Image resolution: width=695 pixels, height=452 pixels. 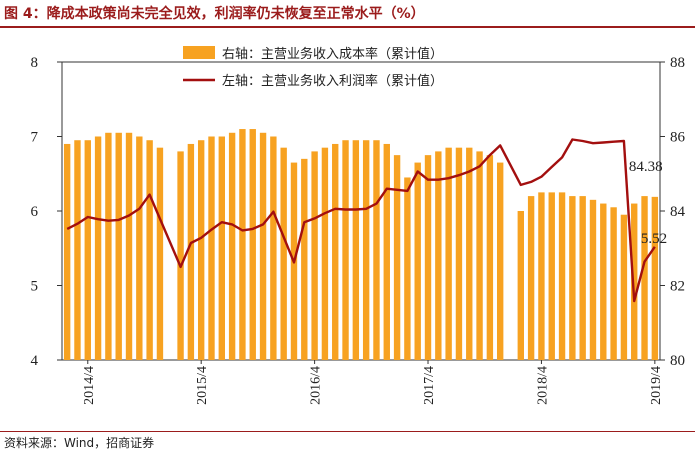 I want to click on bar-2014/9, so click(x=139, y=248).